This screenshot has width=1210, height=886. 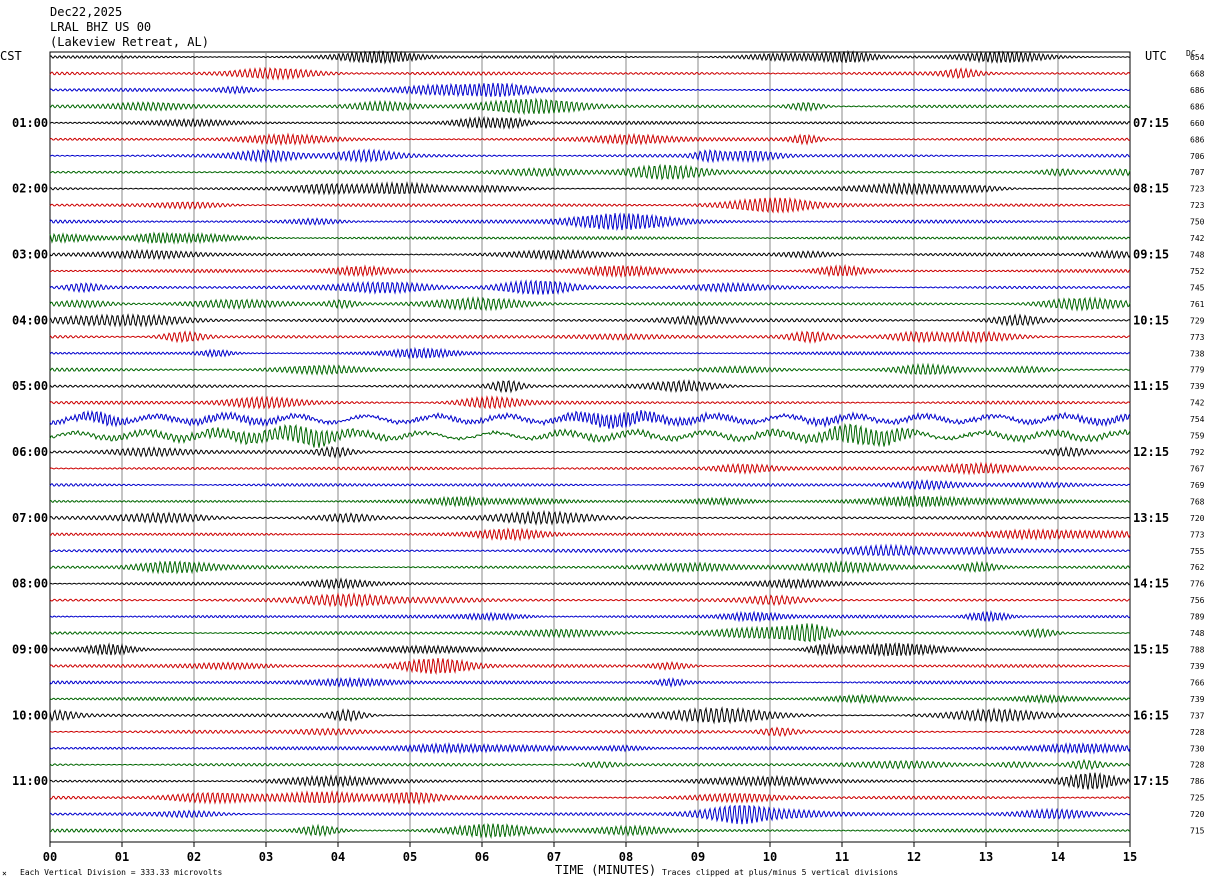 I want to click on dc-offset-label: 762, so click(x=1197, y=567).